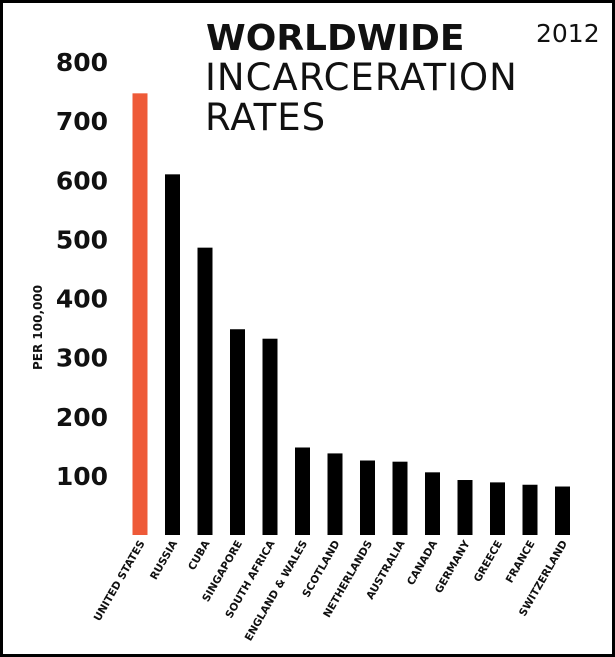  What do you see at coordinates (361, 77) in the screenshot?
I see `chart-subtitle-line-1: INCARCERATION` at bounding box center [361, 77].